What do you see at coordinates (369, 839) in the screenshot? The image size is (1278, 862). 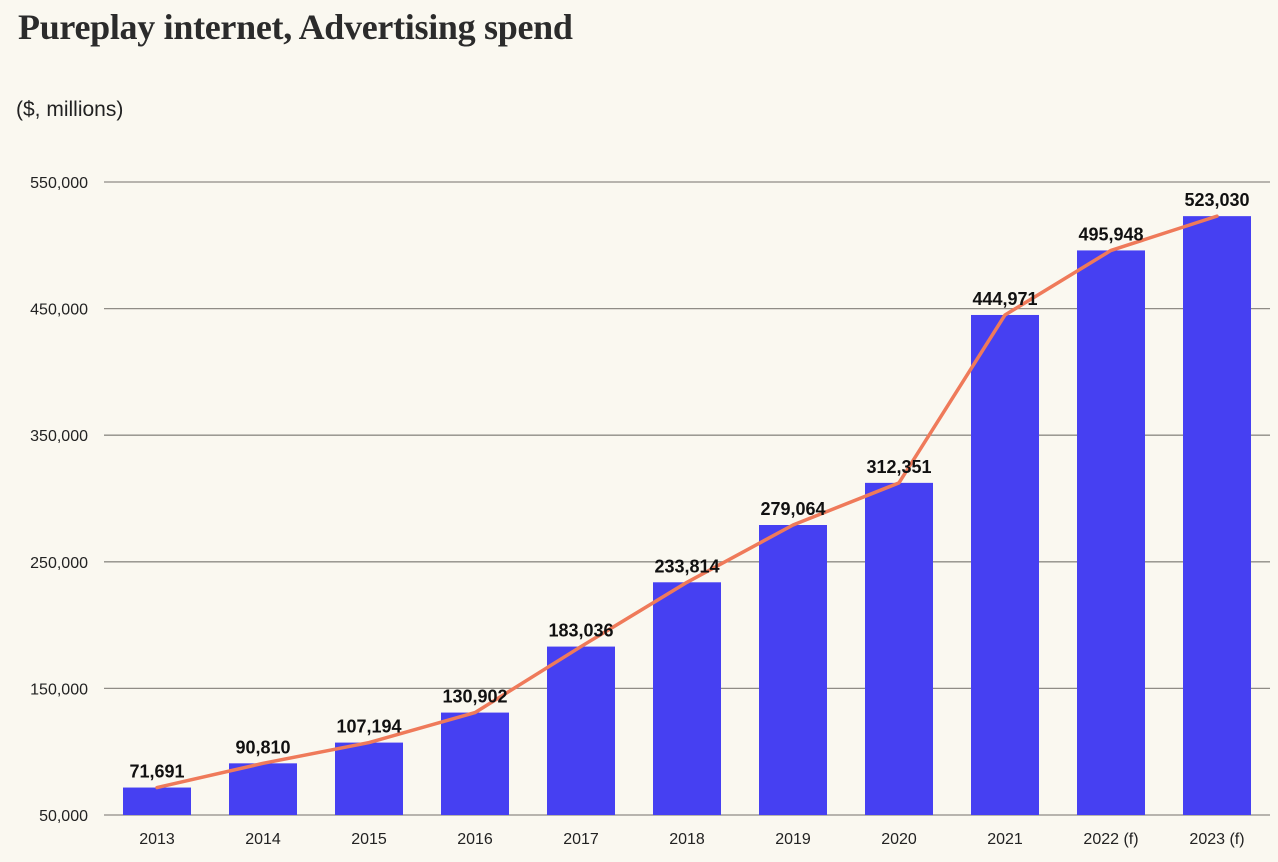 I see `x-tick-label: 2015` at bounding box center [369, 839].